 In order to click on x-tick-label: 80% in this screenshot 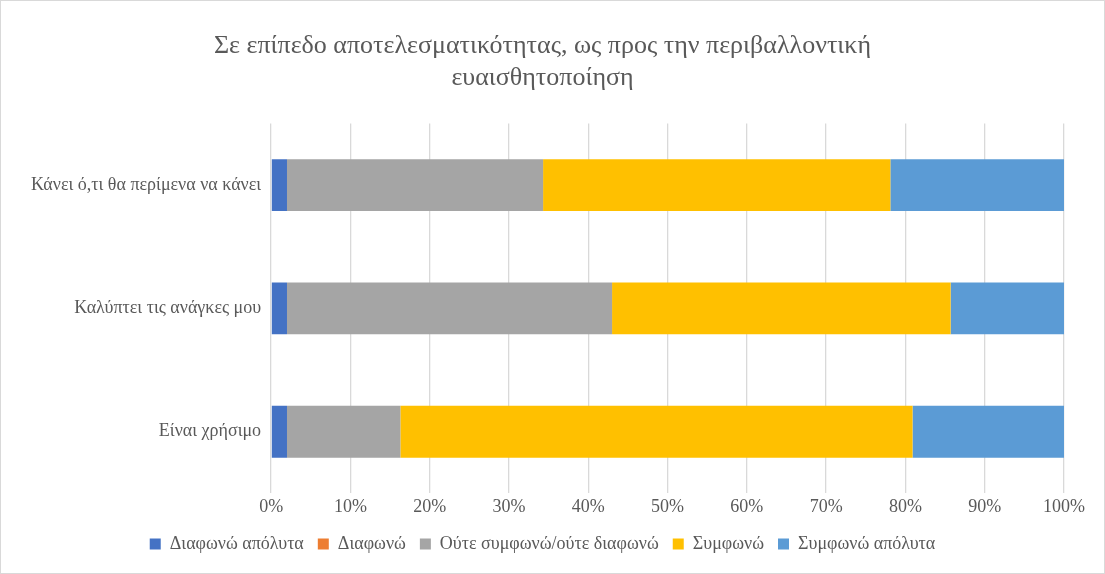, I will do `click(905, 505)`.